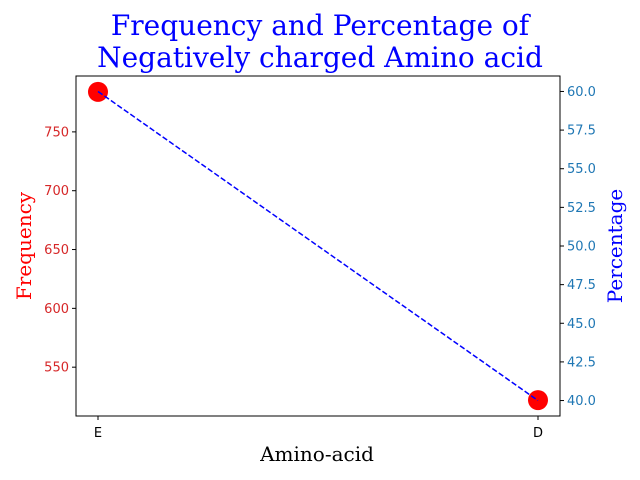 This screenshot has height=480, width=640. I want to click on right-tick-label: 55.0, so click(581, 169).